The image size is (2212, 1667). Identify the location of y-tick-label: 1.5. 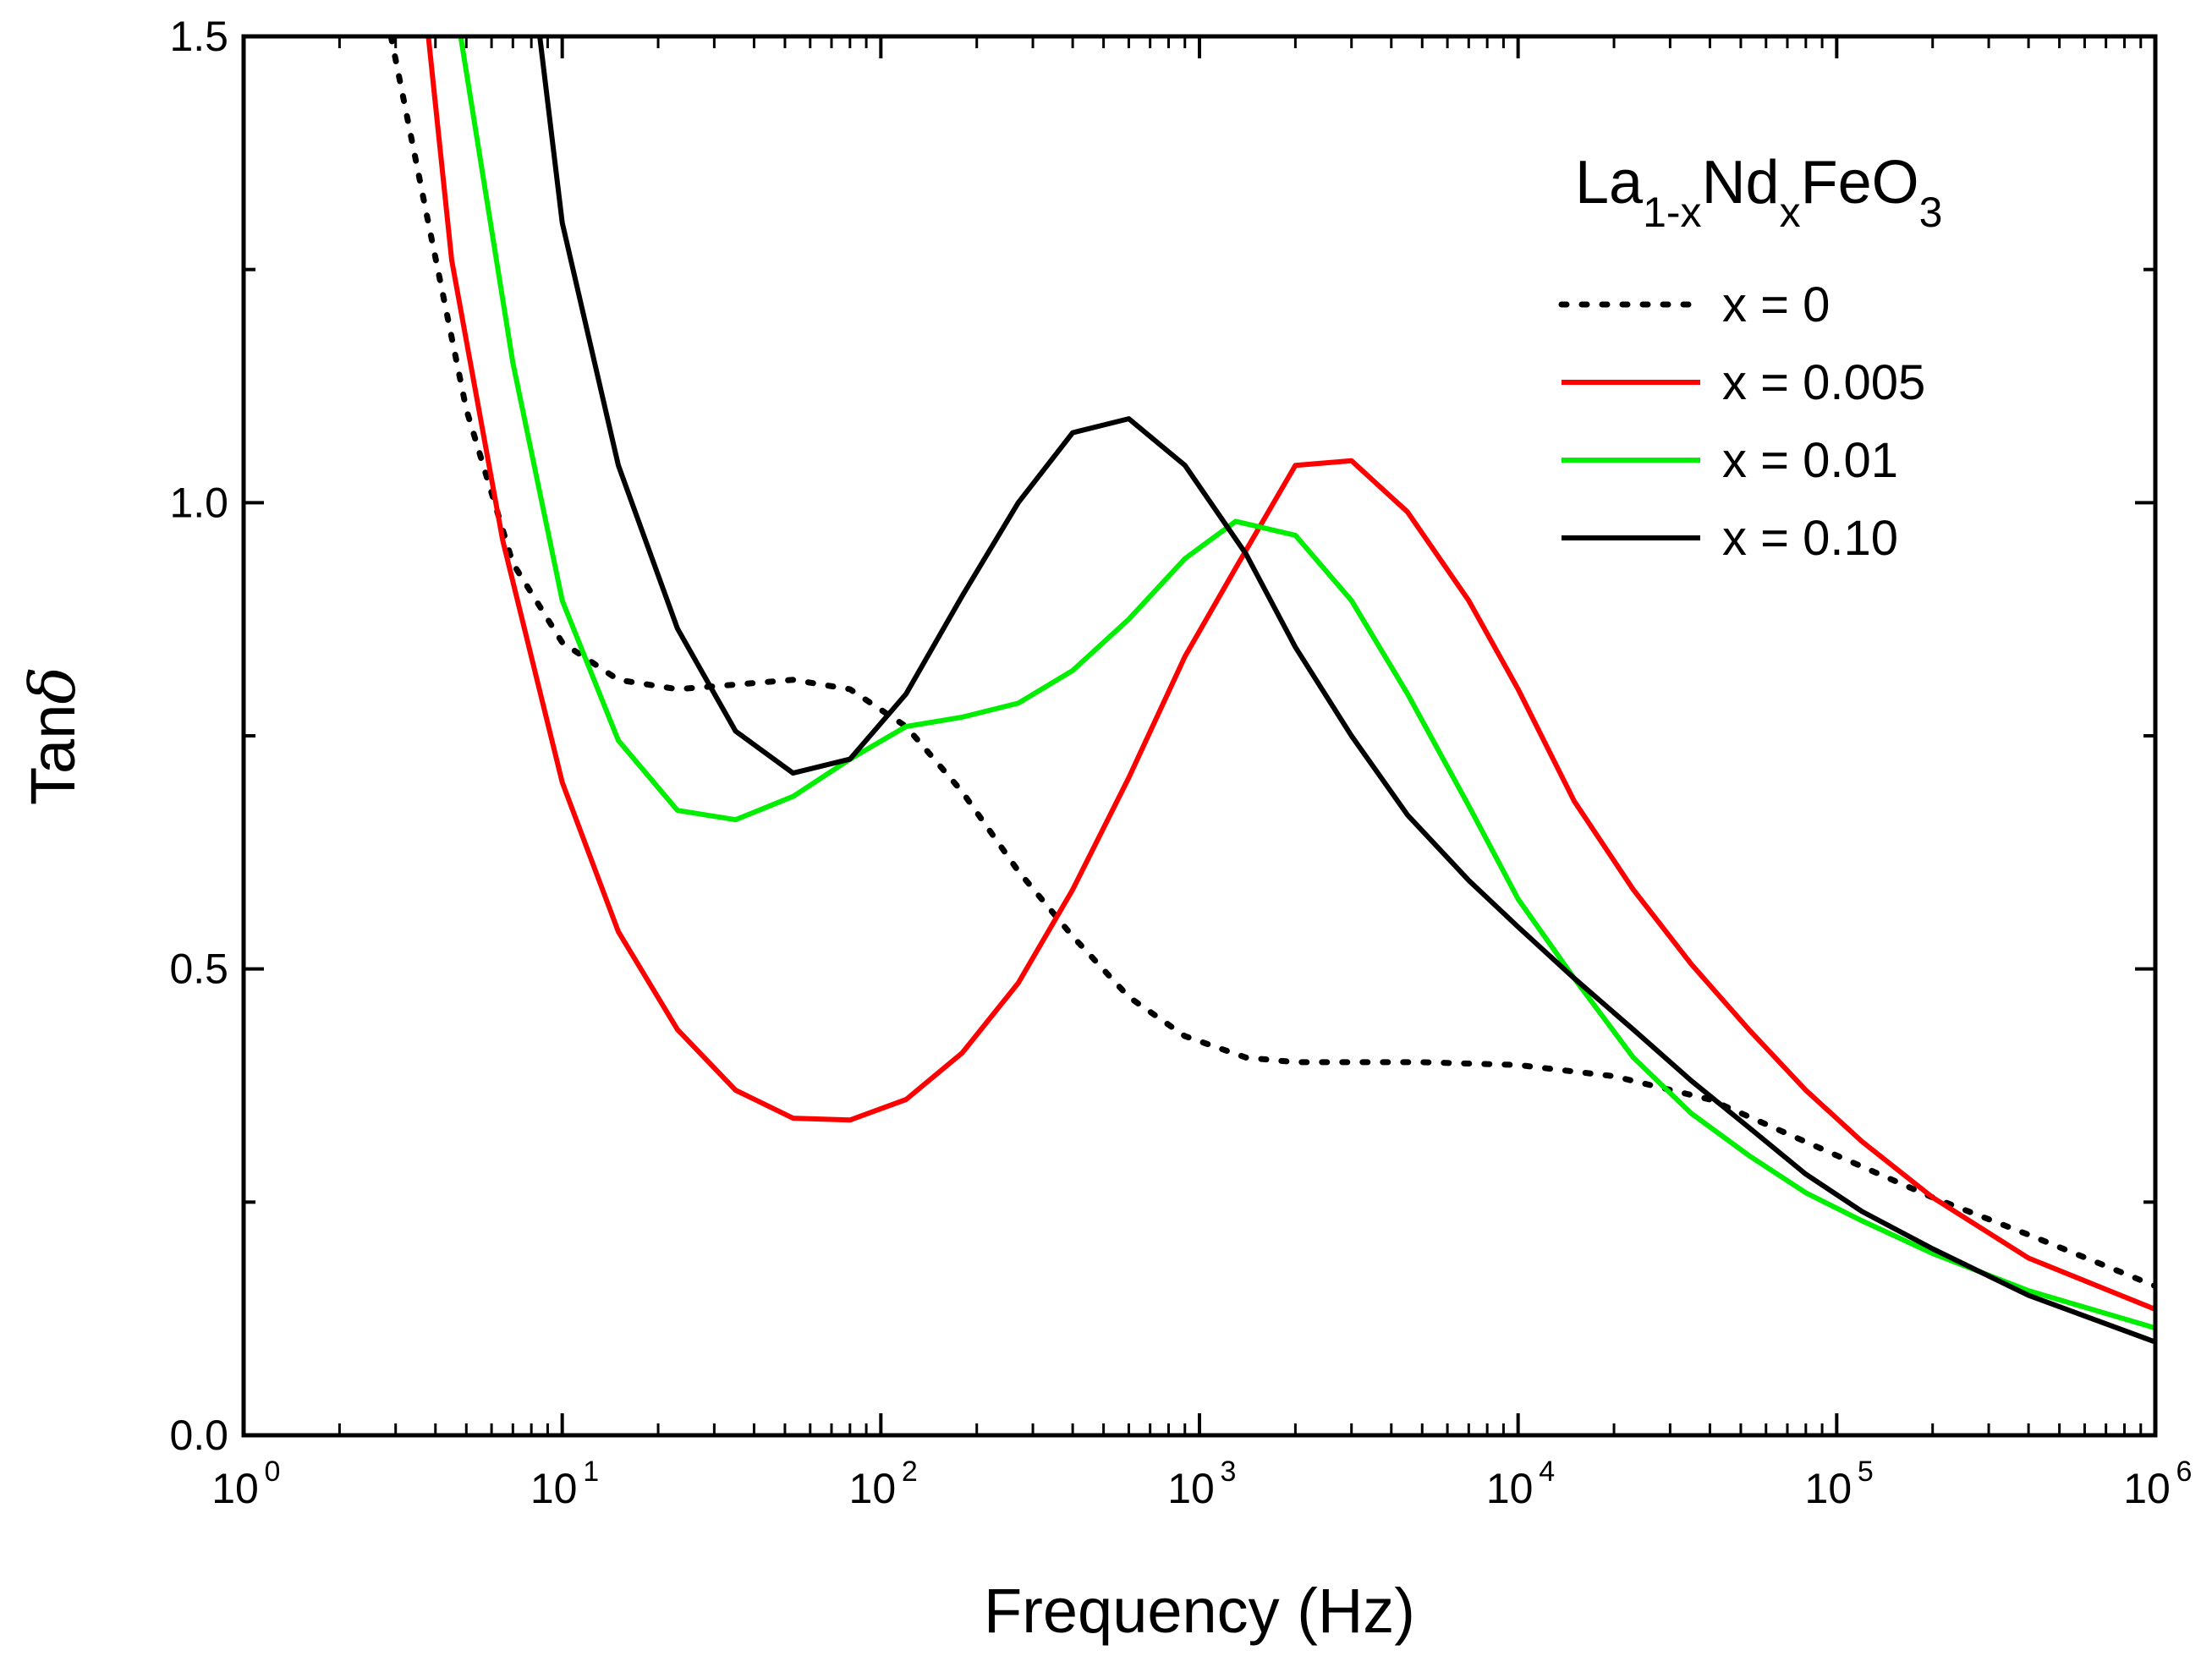
(198, 36).